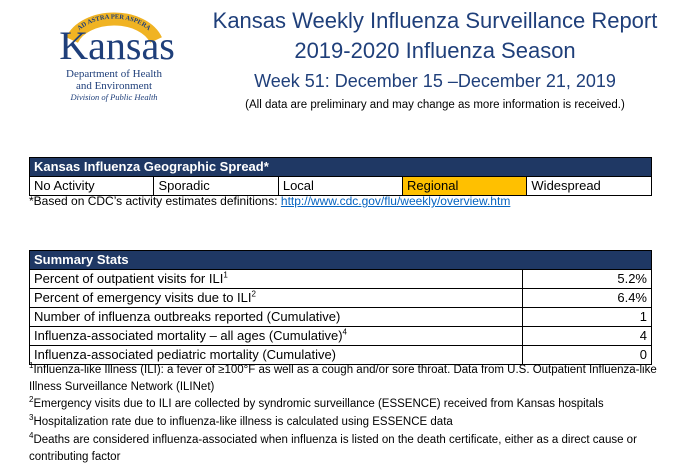 The image size is (680, 468). I want to click on geo-level-no-activity: No Activity, so click(91, 186).